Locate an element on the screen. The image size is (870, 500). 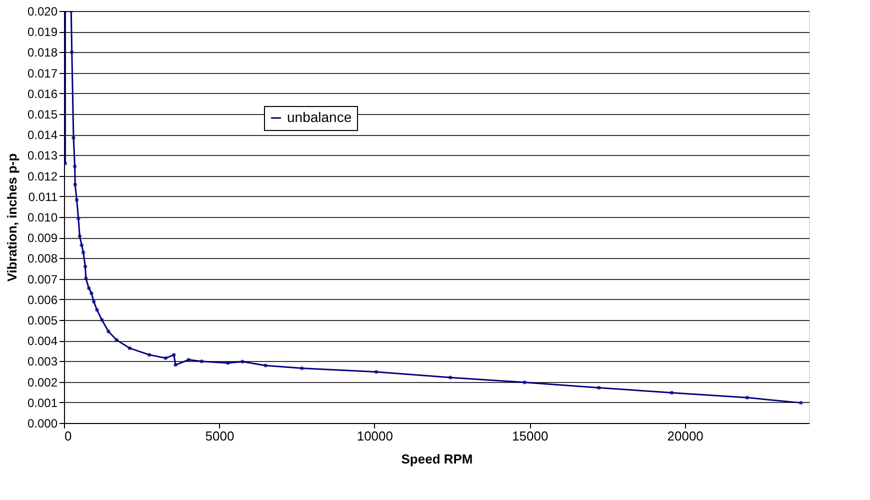
y-tick-label: 0.013 is located at coordinates (42, 155).